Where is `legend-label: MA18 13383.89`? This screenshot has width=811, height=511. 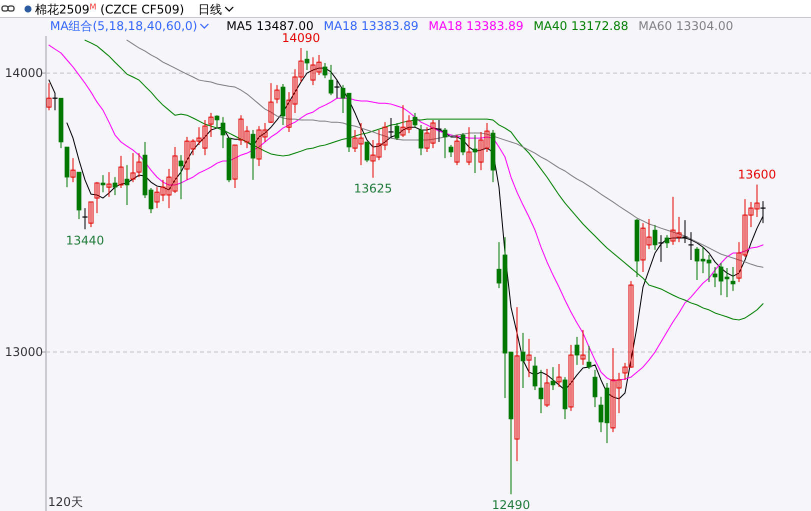 legend-label: MA18 13383.89 is located at coordinates (371, 26).